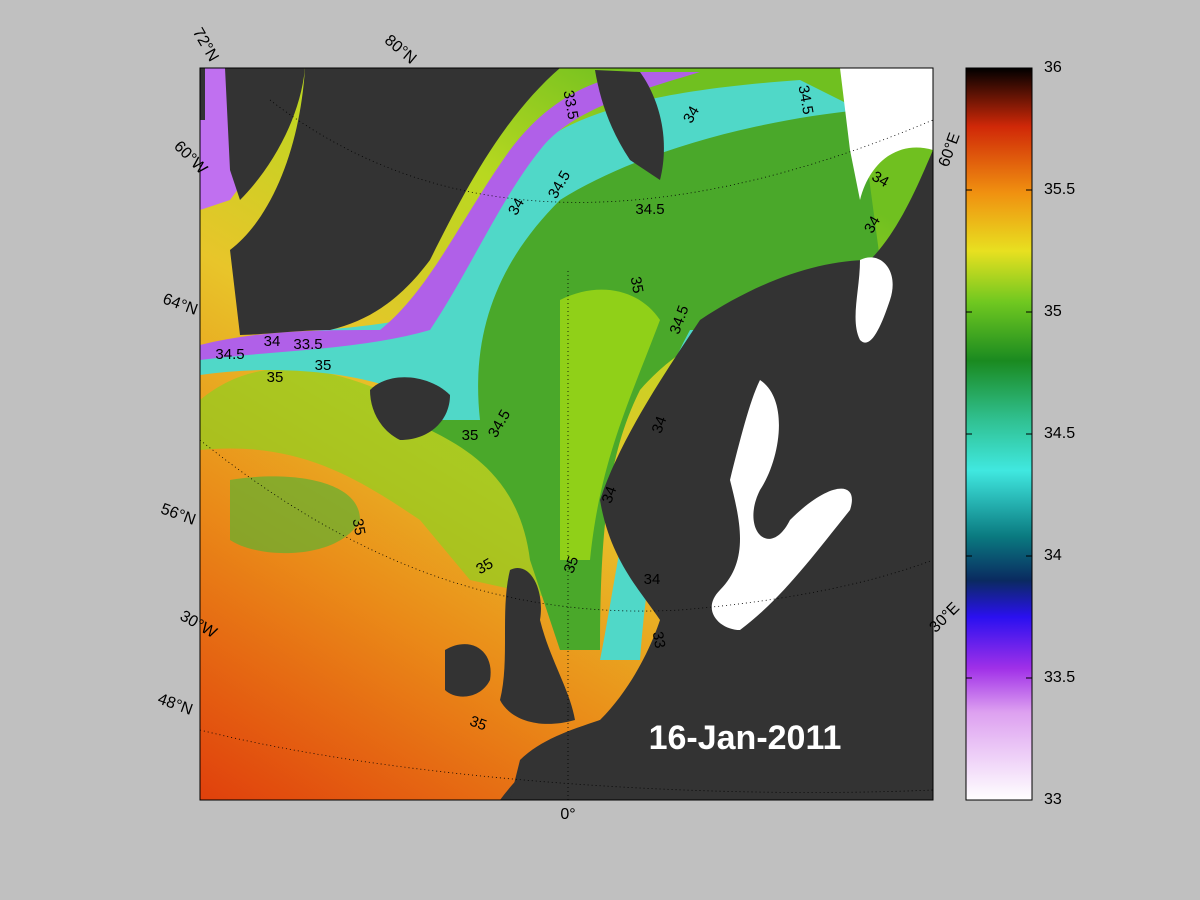 This screenshot has height=900, width=1200. I want to click on colorbar-tick-label: 35.5, so click(1059, 189).